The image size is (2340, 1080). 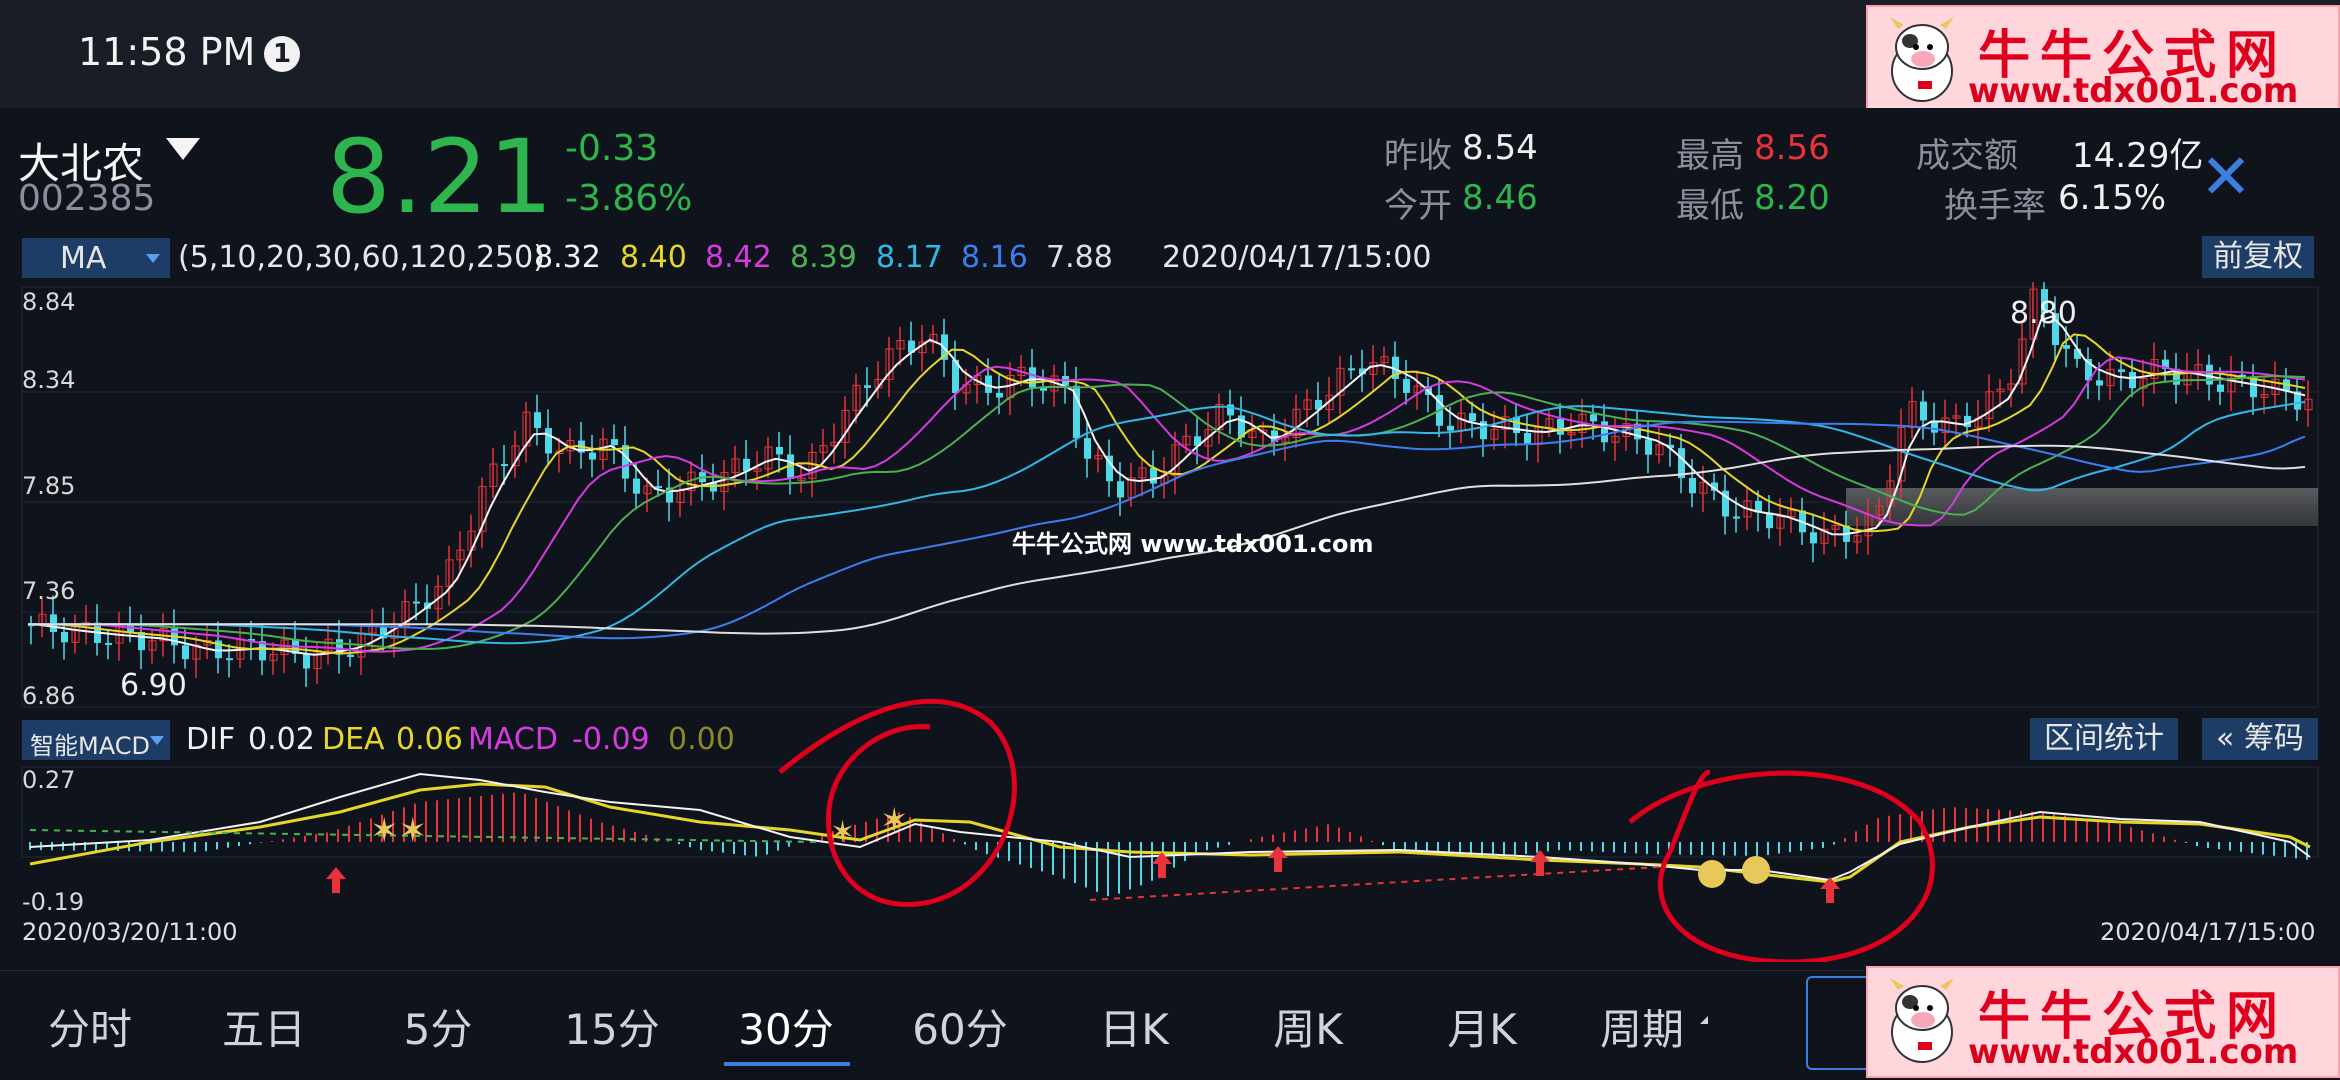 I want to click on tab-5: 60分, so click(x=960, y=1029).